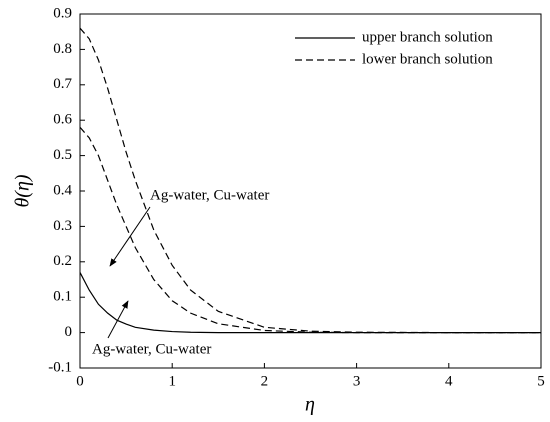 The image size is (550, 422). I want to click on x-tick-label: 5, so click(541, 381).